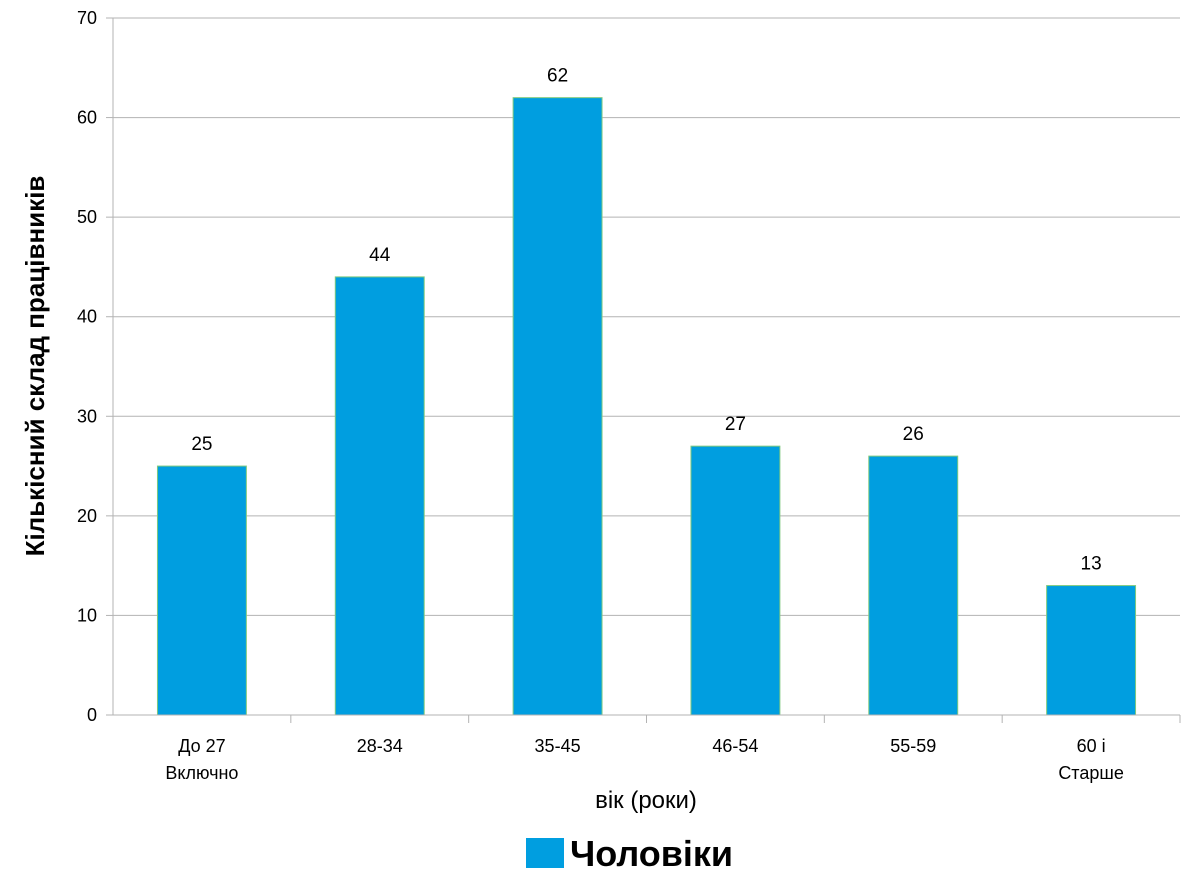 The image size is (1182, 870). Describe the element at coordinates (95, 366) in the screenshot. I see `y-axis-ticks: 0 10 20 30 40 50 60 70` at that location.